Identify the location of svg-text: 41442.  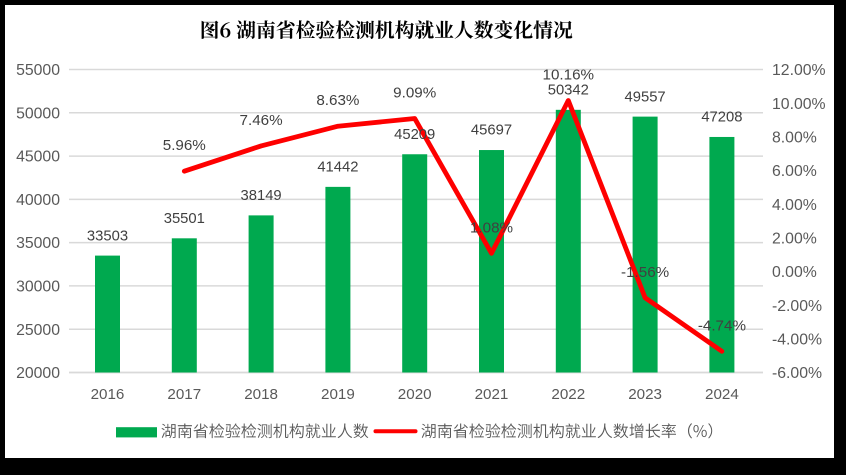
(337, 168).